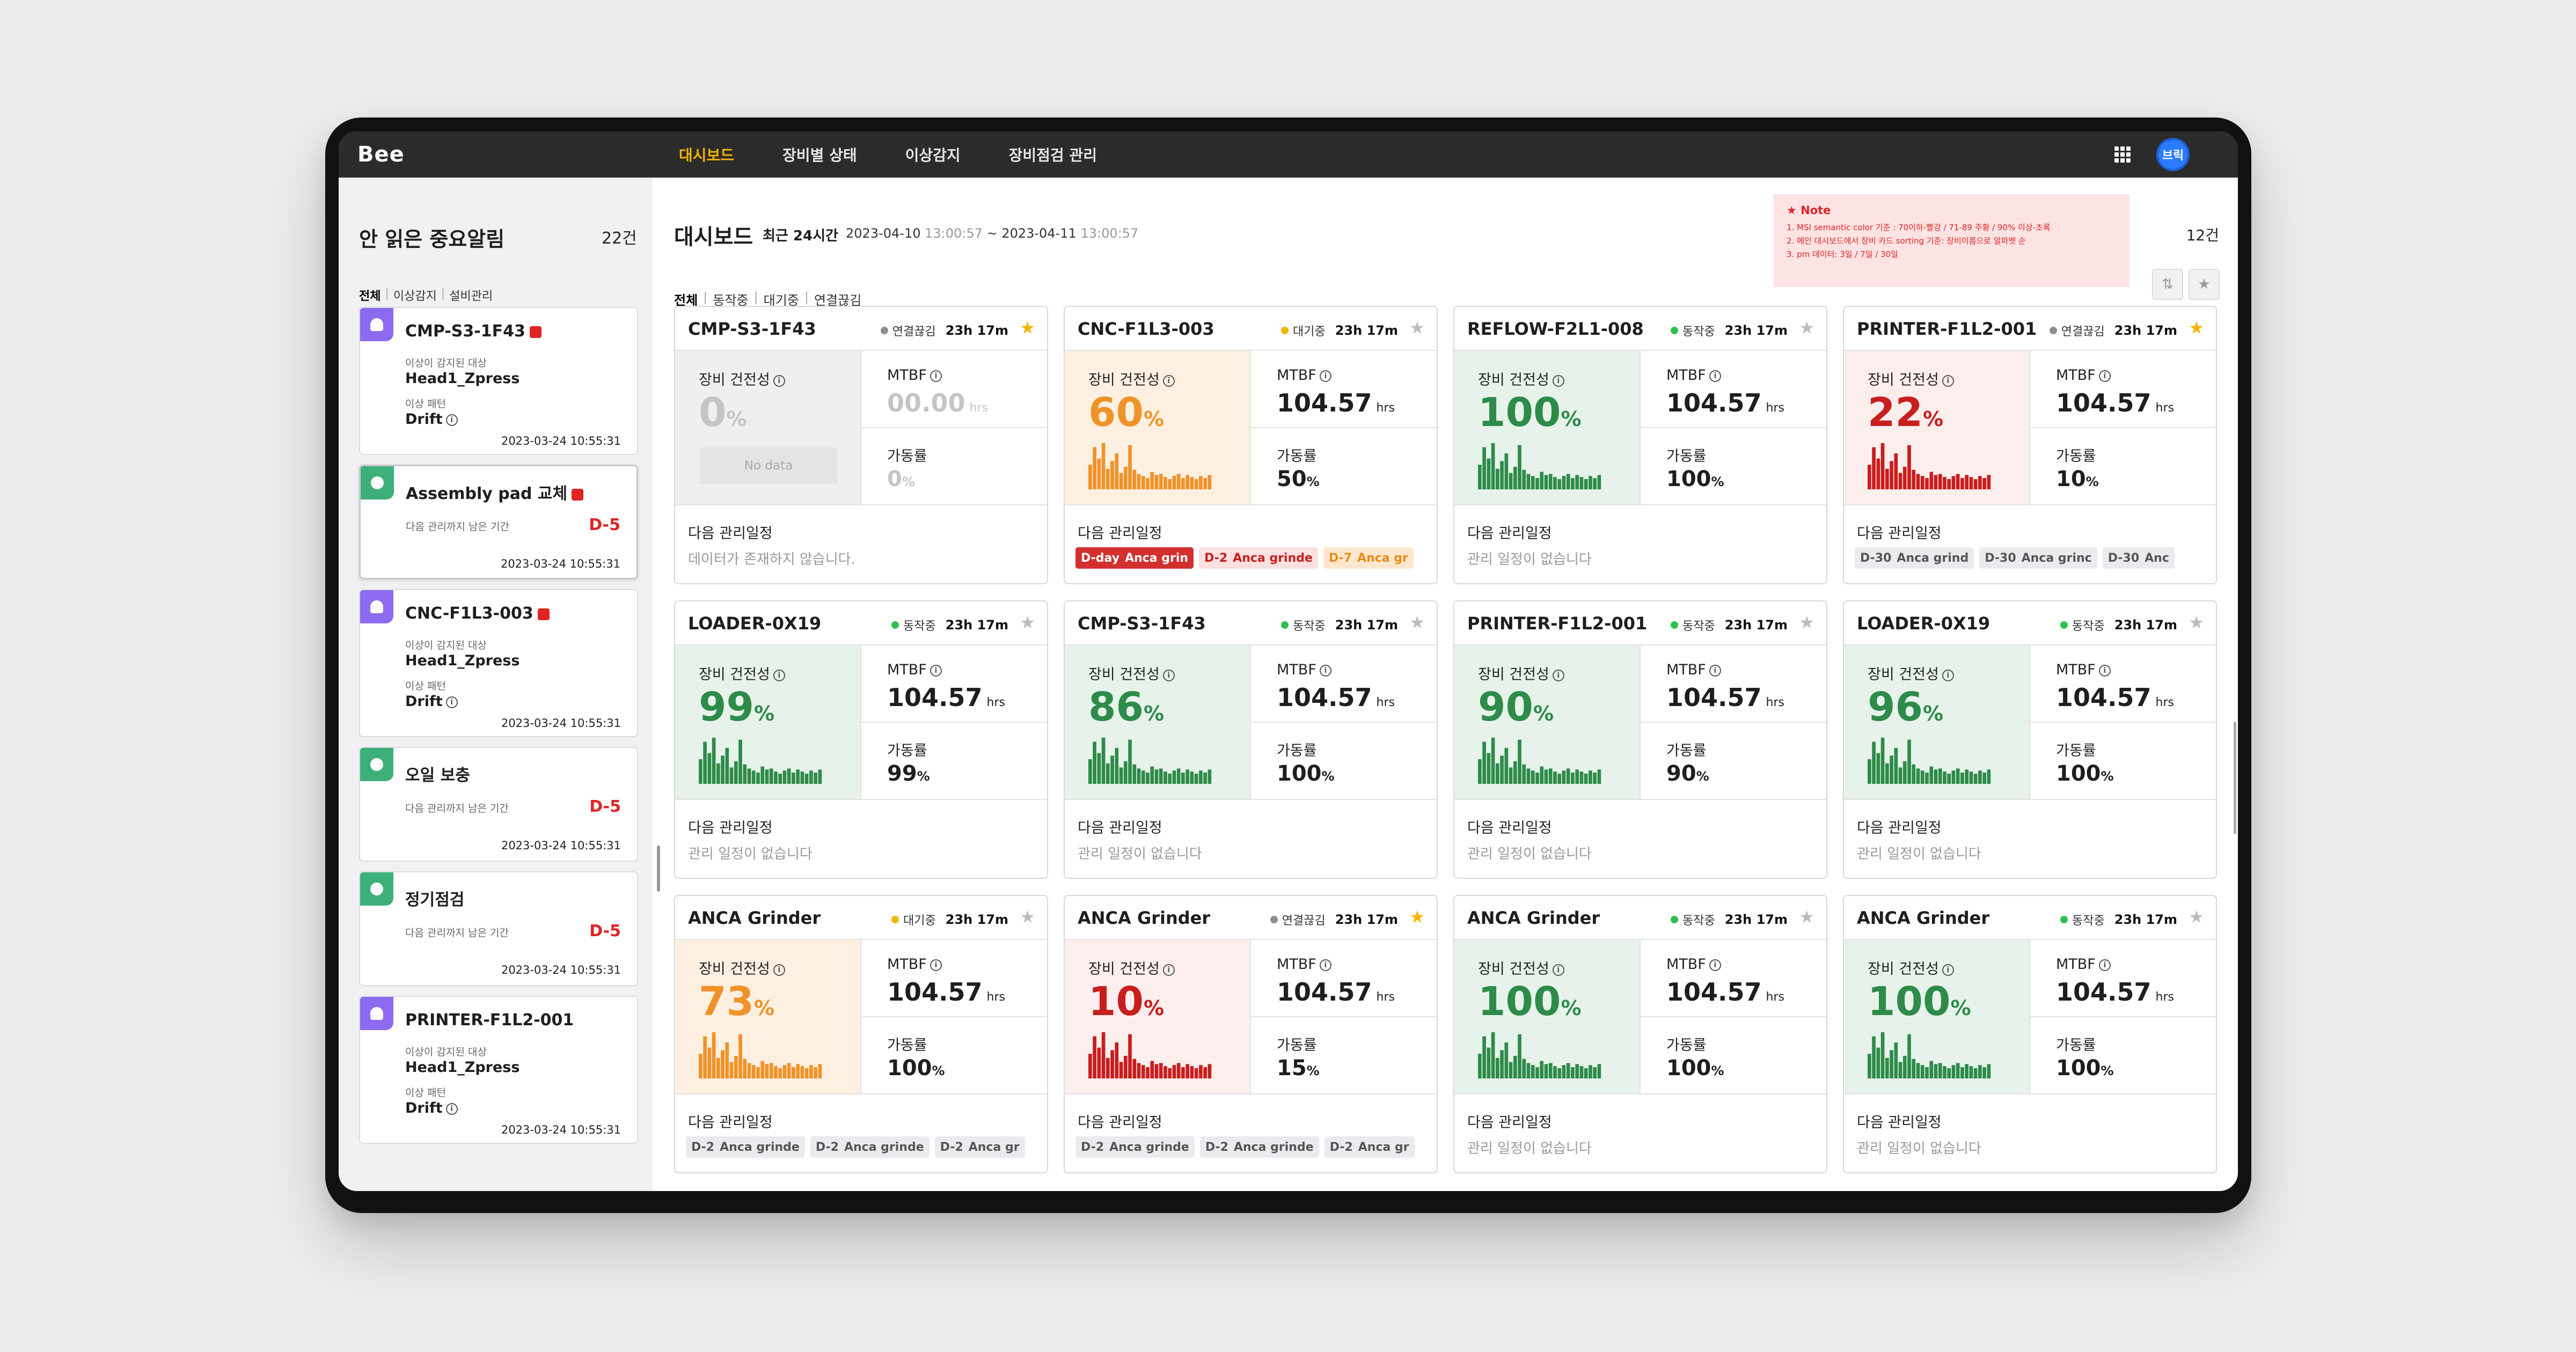 The image size is (2576, 1352). I want to click on status-indicator: 연결끊김 23h 17m, so click(944, 330).